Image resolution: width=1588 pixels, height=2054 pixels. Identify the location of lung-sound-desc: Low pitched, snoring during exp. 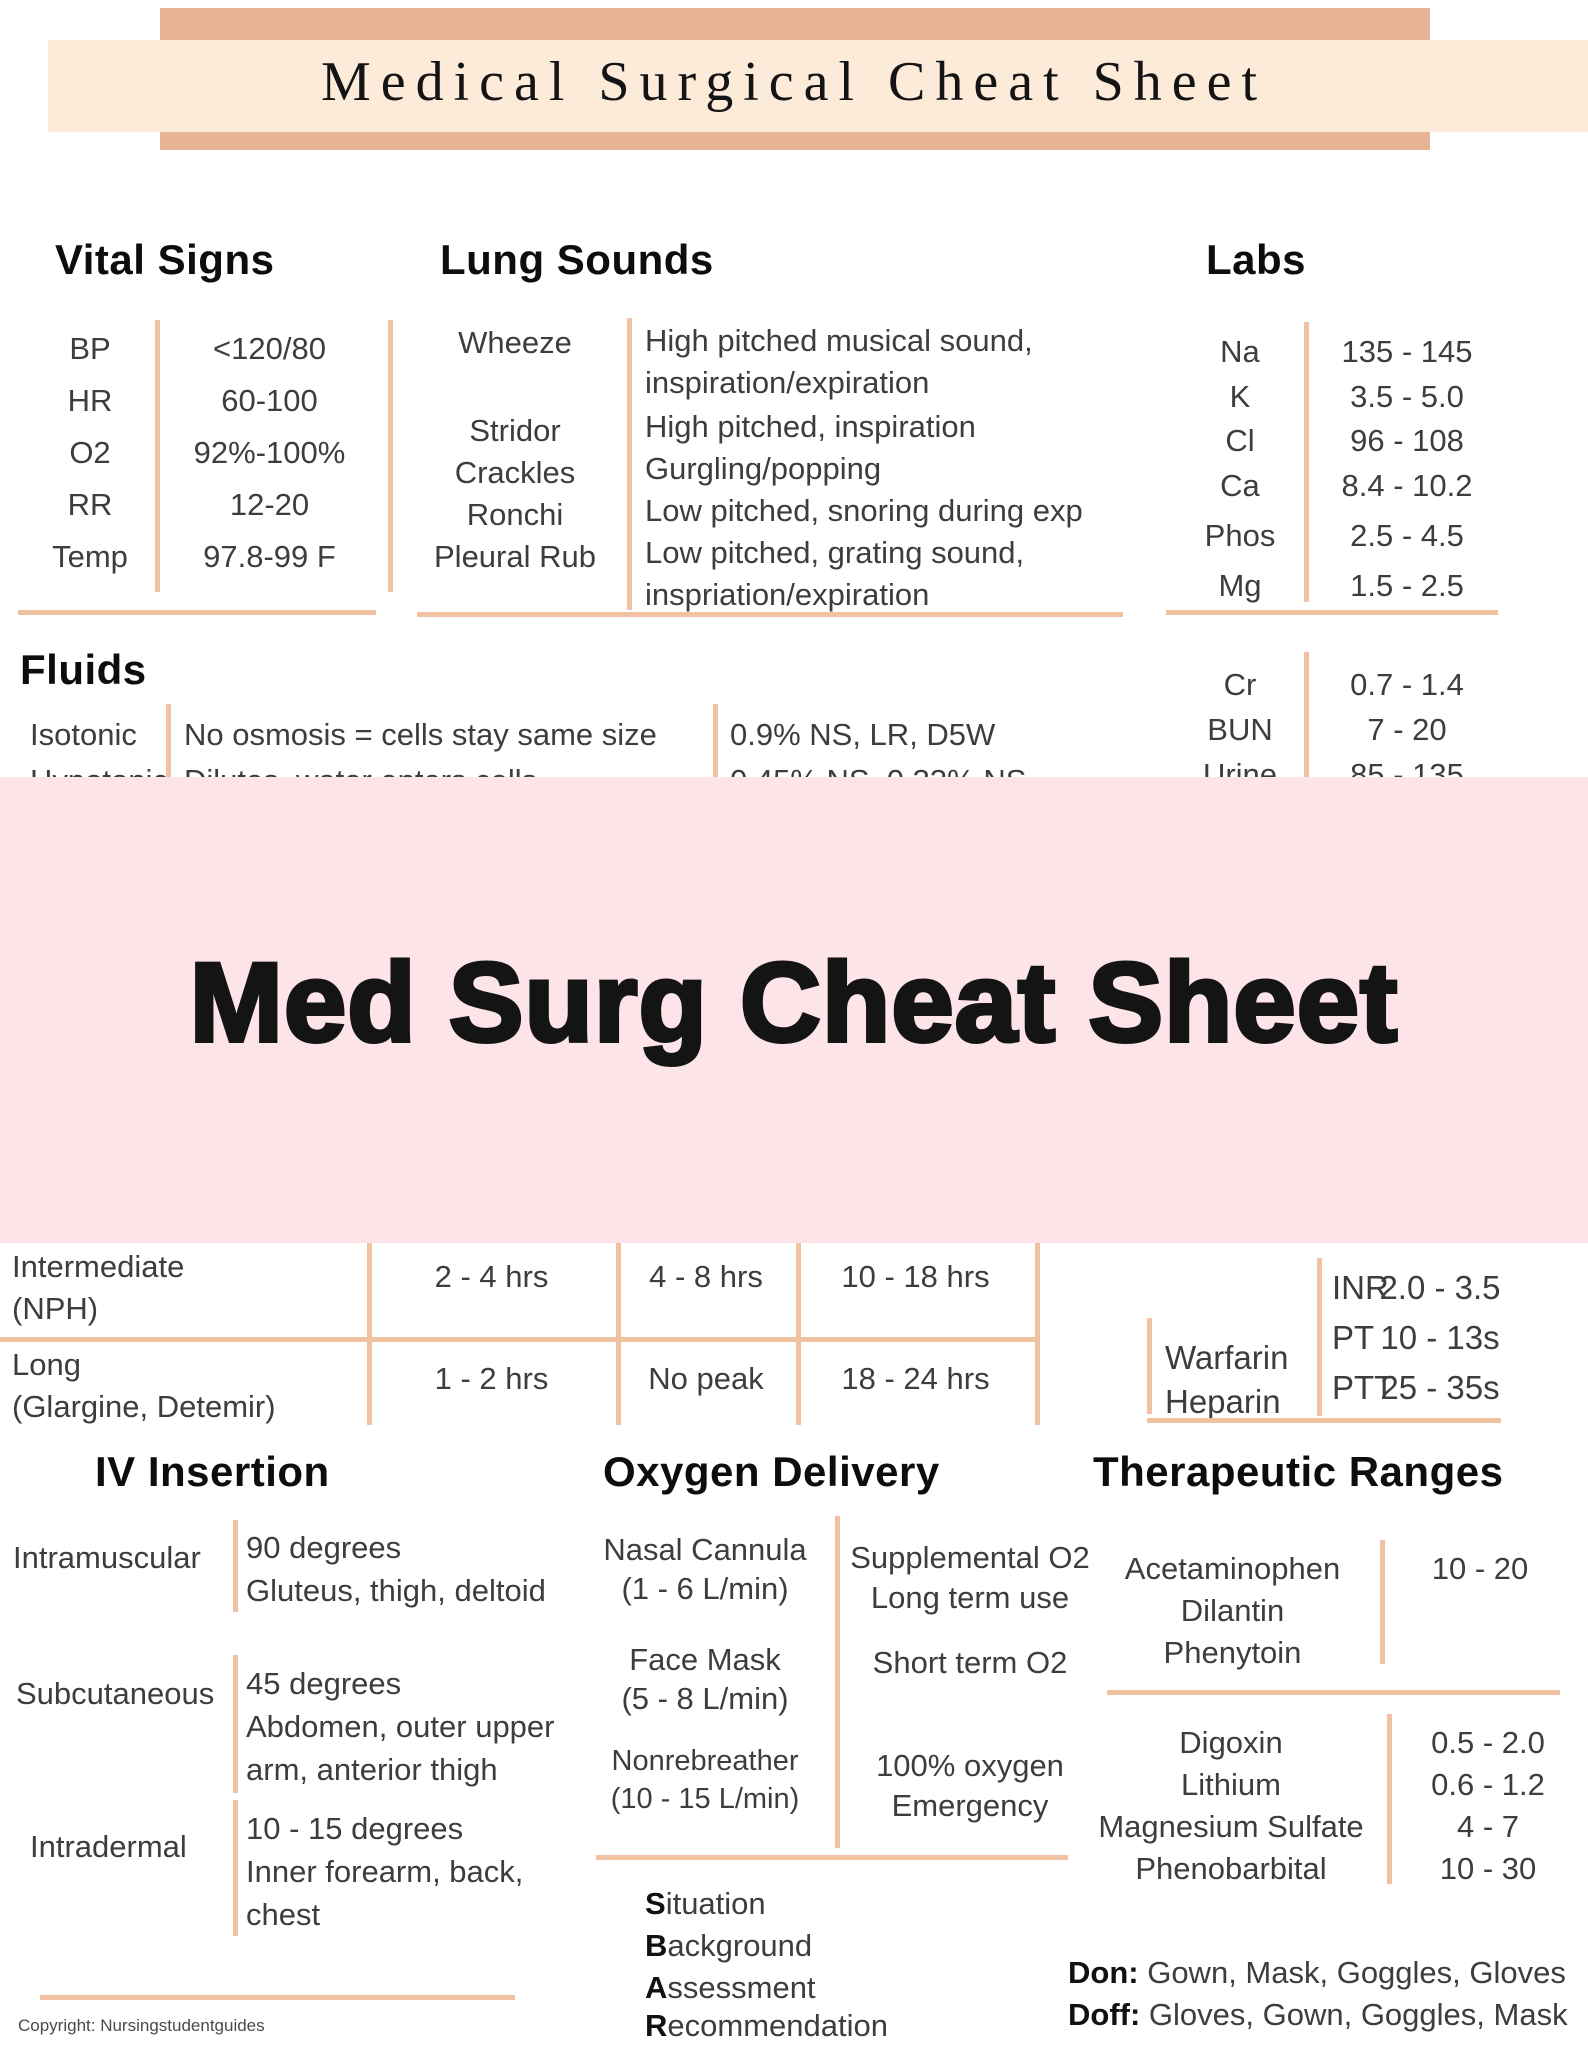
(864, 510).